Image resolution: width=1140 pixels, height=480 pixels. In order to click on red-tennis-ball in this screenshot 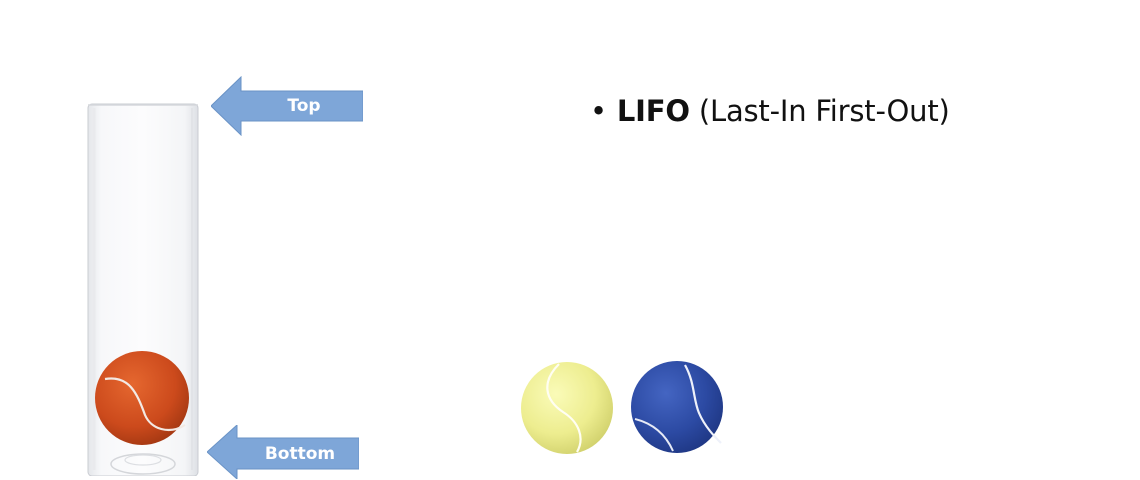, I will do `click(142, 398)`.